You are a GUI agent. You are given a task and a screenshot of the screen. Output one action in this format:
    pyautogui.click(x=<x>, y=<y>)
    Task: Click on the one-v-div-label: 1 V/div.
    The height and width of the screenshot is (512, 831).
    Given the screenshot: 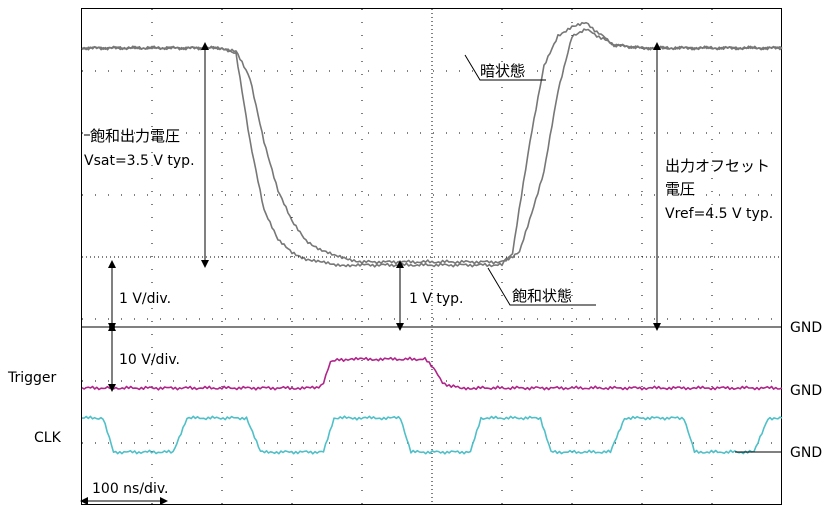 What is the action you would take?
    pyautogui.click(x=145, y=299)
    